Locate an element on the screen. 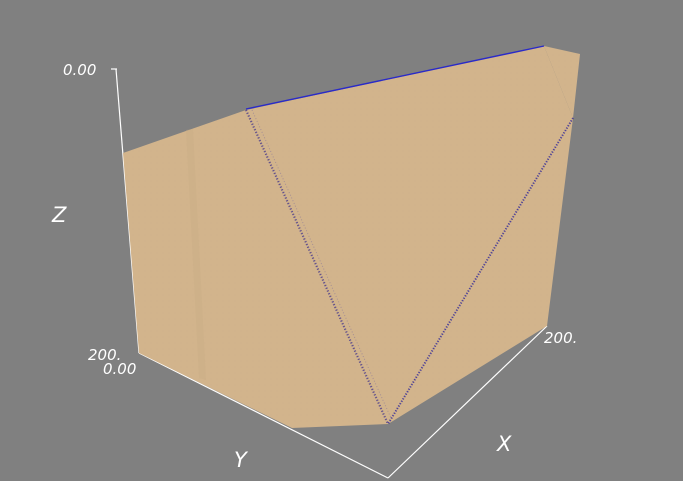  z-axis-title: Z is located at coordinates (59, 215).